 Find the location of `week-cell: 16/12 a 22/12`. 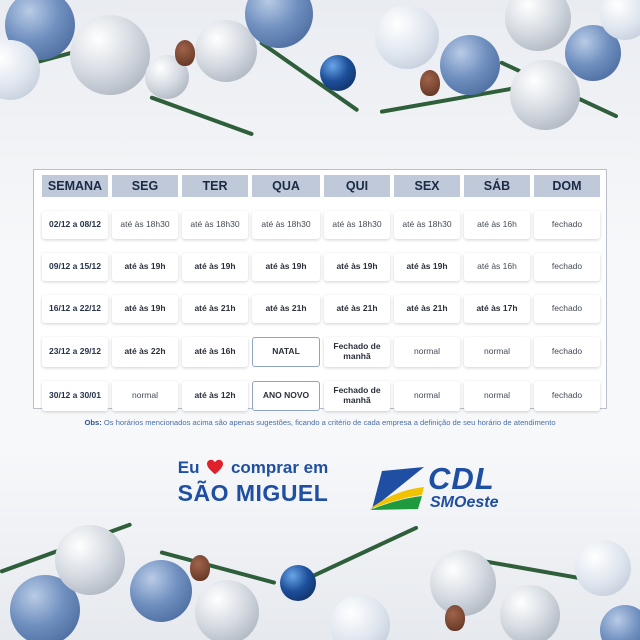

week-cell: 16/12 a 22/12 is located at coordinates (75, 309).